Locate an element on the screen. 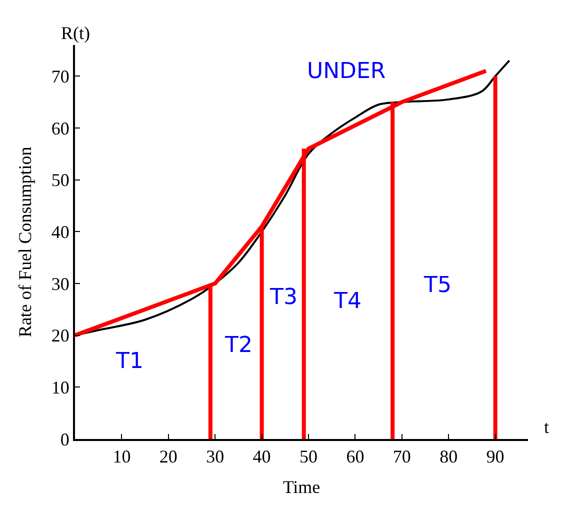  annotation: T1 is located at coordinates (129, 361).